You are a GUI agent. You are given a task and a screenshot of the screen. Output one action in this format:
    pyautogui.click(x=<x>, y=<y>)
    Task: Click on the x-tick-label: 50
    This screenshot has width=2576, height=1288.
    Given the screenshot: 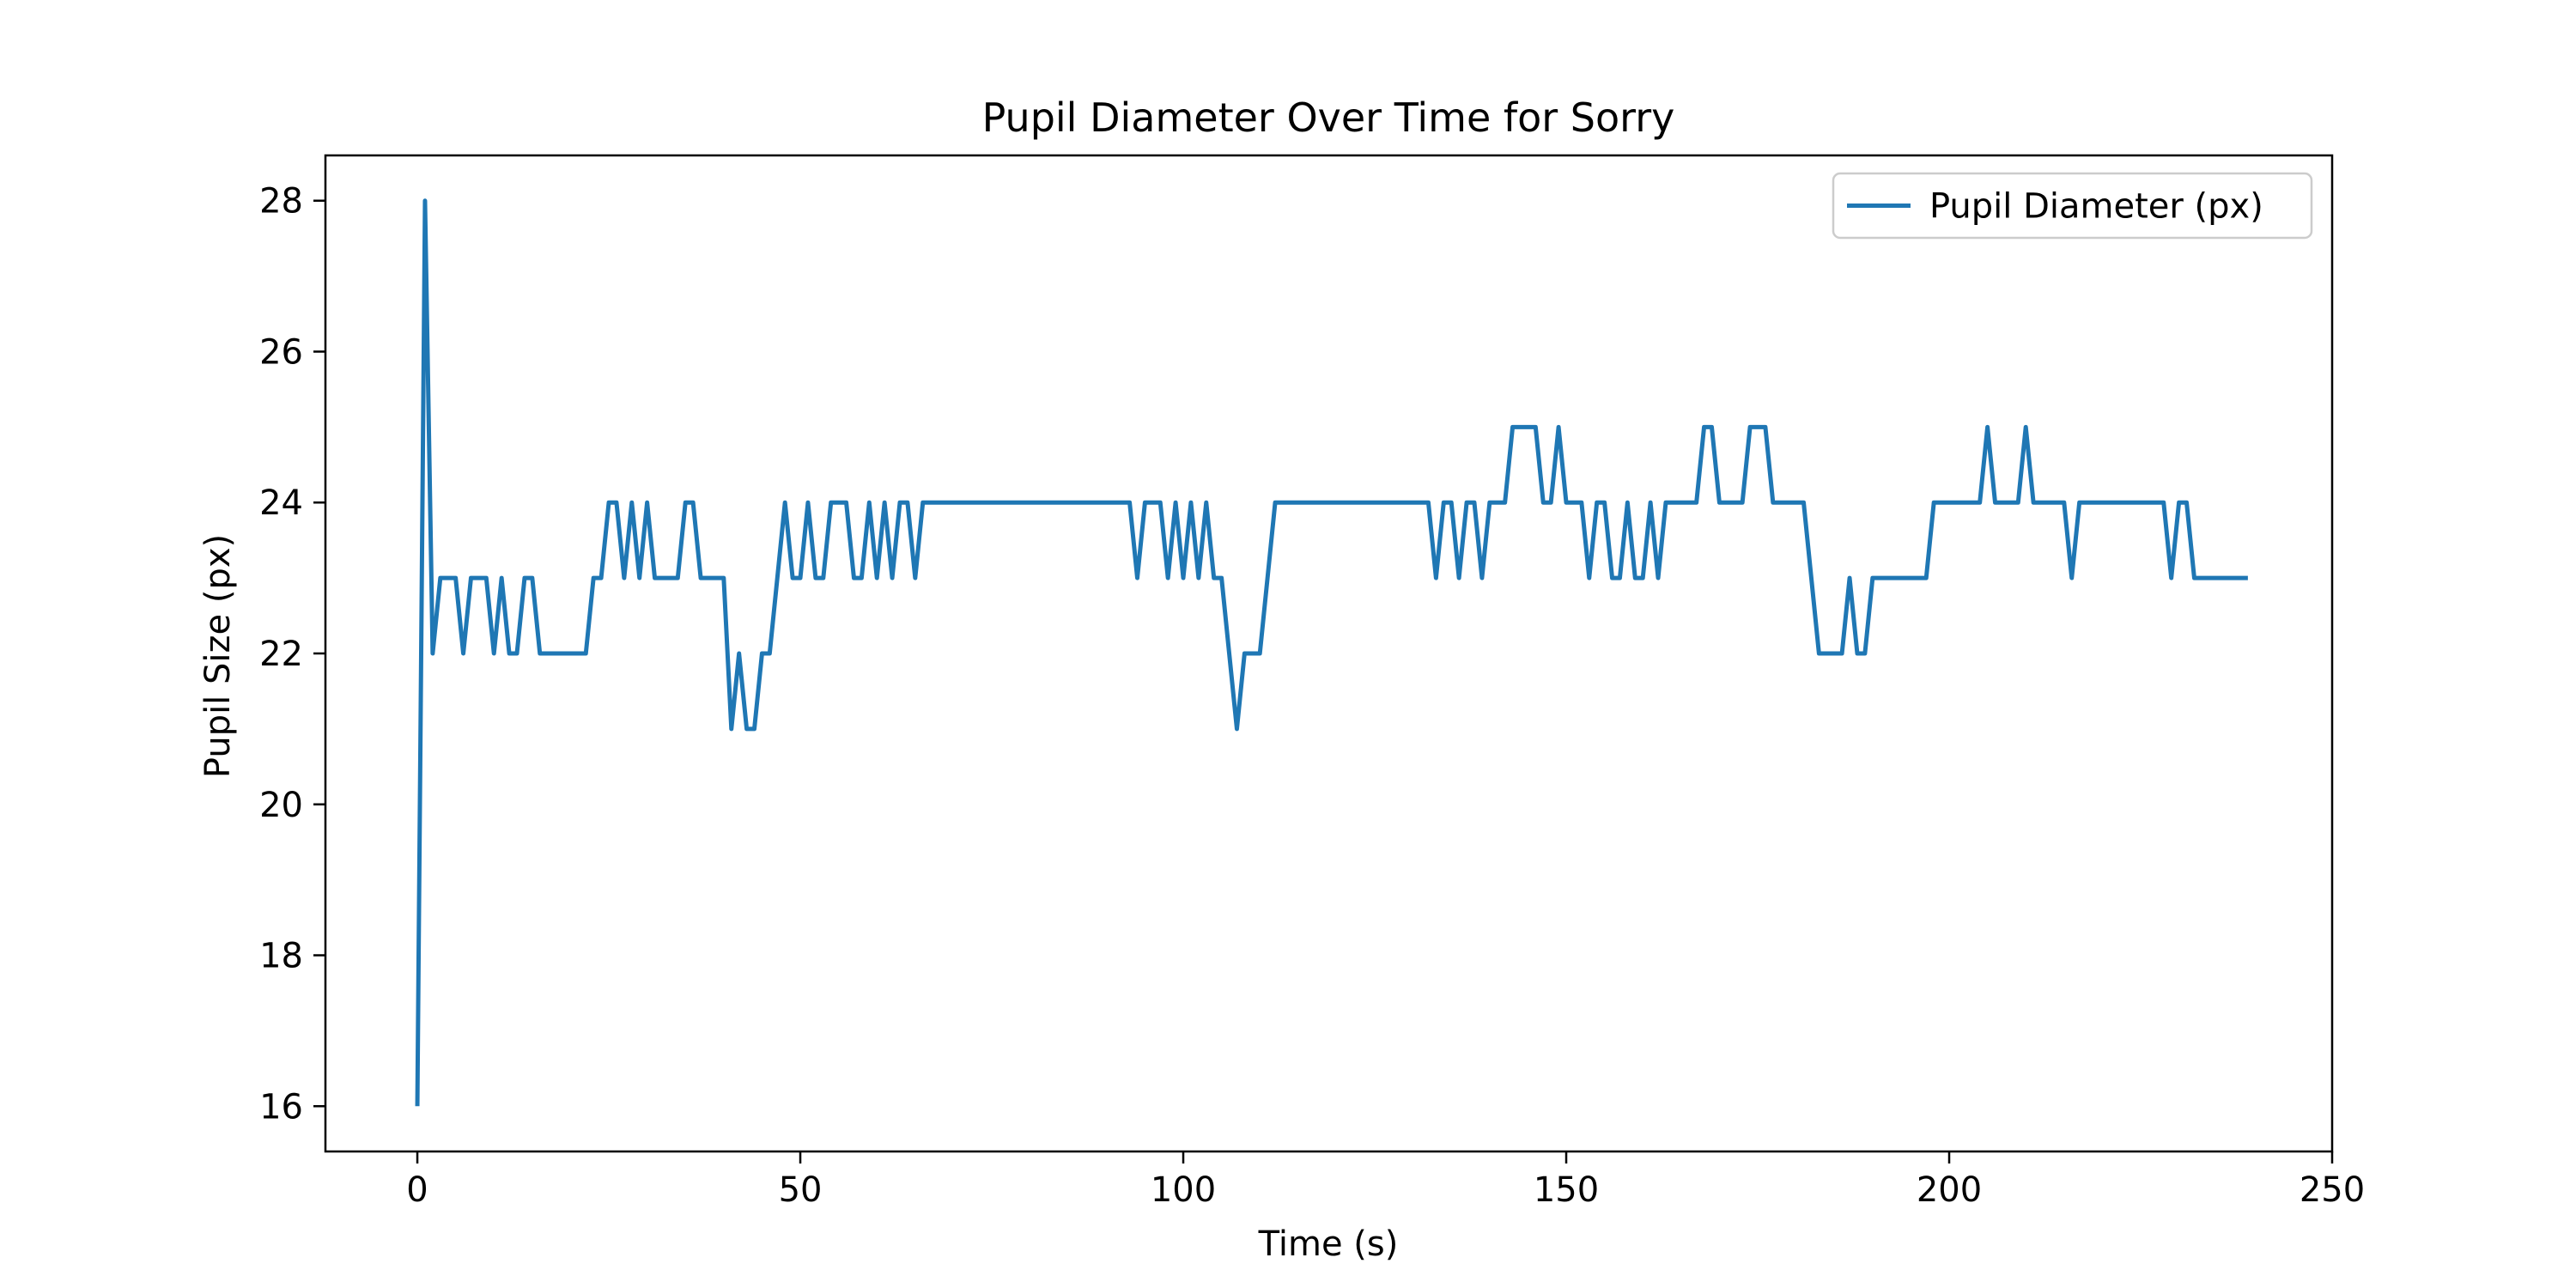 What is the action you would take?
    pyautogui.click(x=801, y=1190)
    